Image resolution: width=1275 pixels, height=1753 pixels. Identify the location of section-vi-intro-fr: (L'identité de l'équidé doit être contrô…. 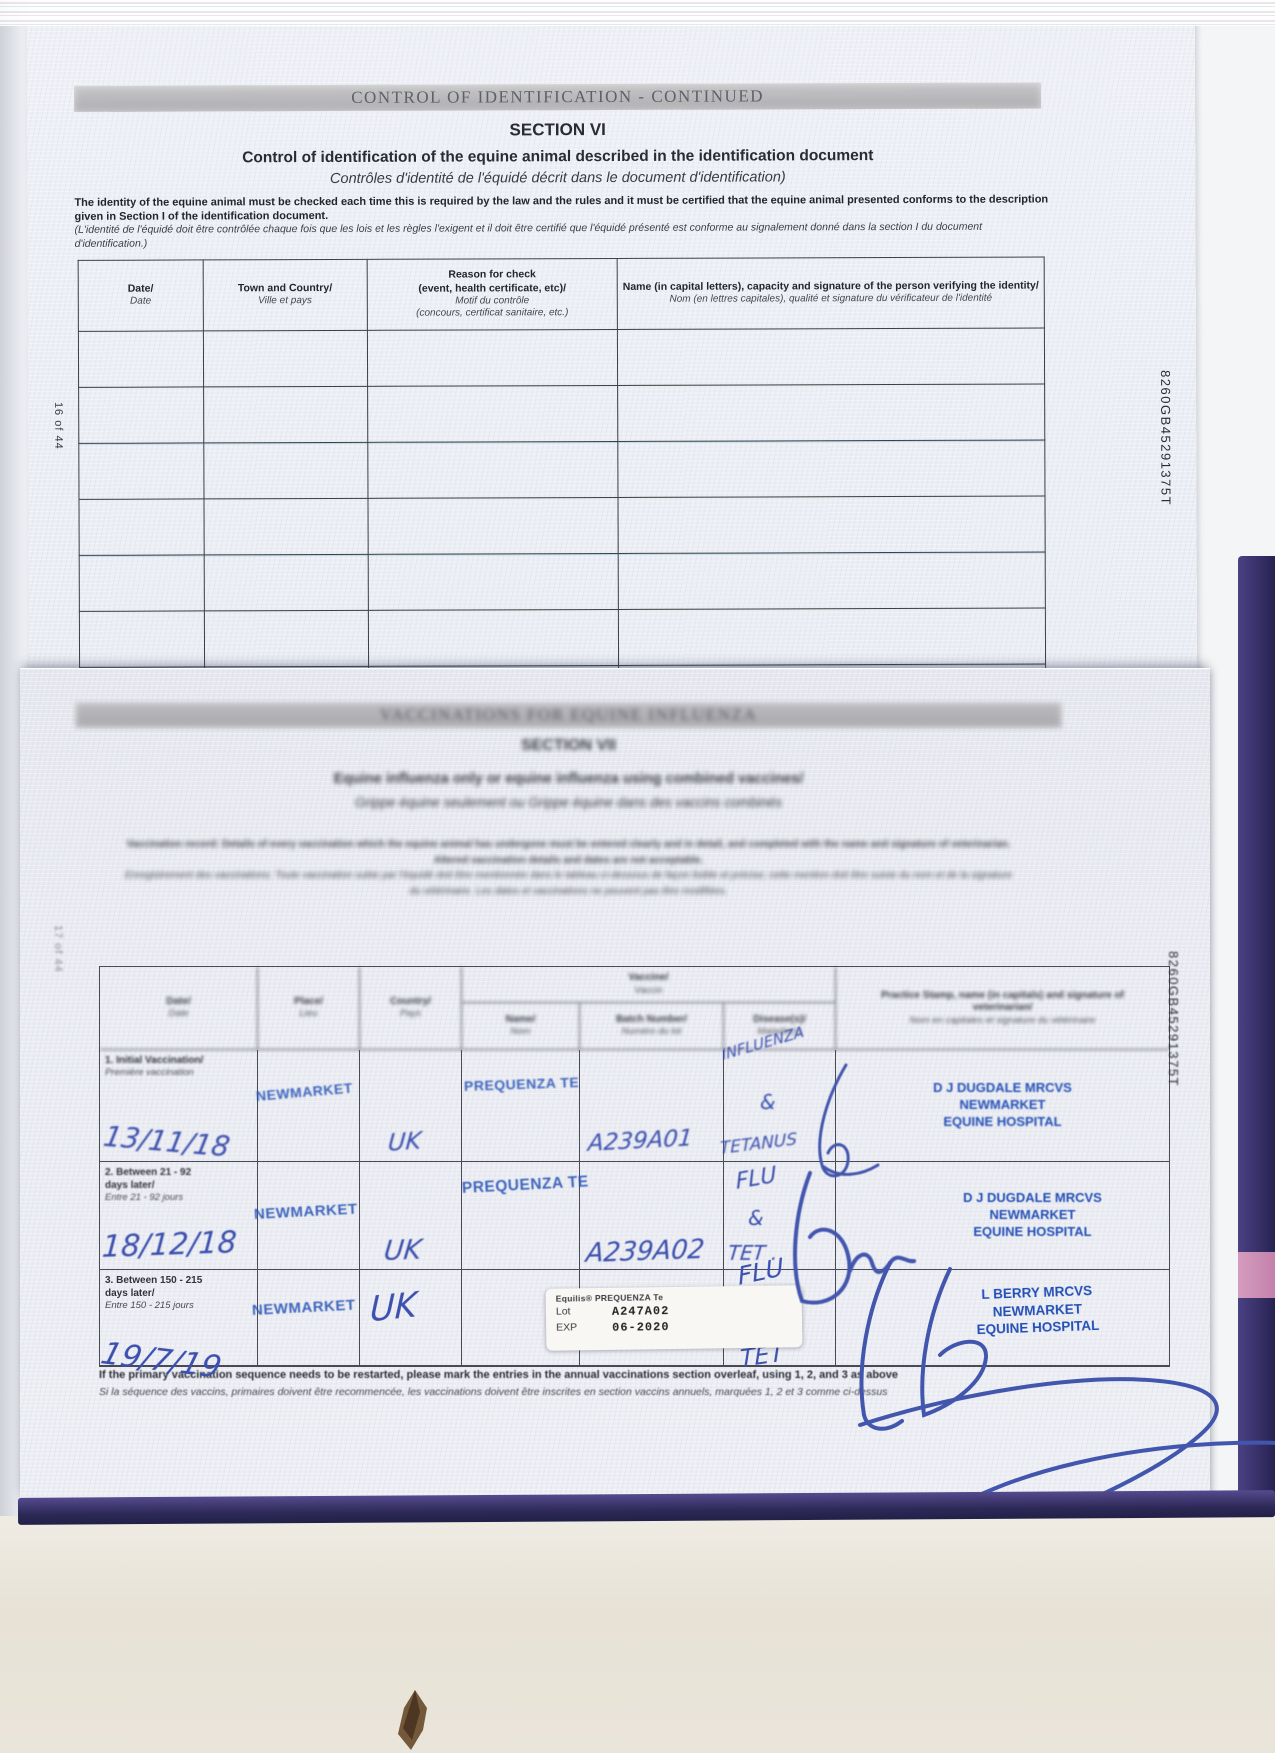
(528, 235).